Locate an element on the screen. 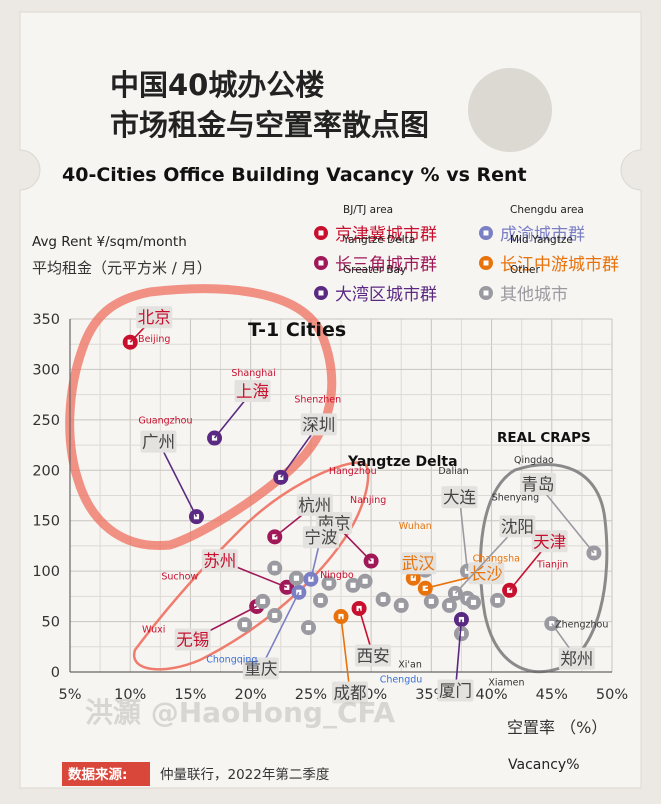 This screenshot has width=661, height=804. x-tick-label: 45% is located at coordinates (552, 695).